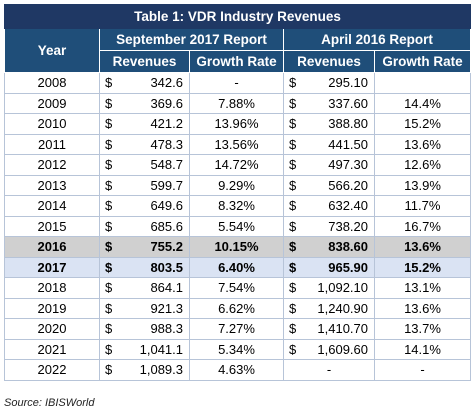 This screenshot has height=419, width=476. What do you see at coordinates (237, 247) in the screenshot?
I see `table-row: 2016 $755.2 10.15% $838.60 13.6%` at bounding box center [237, 247].